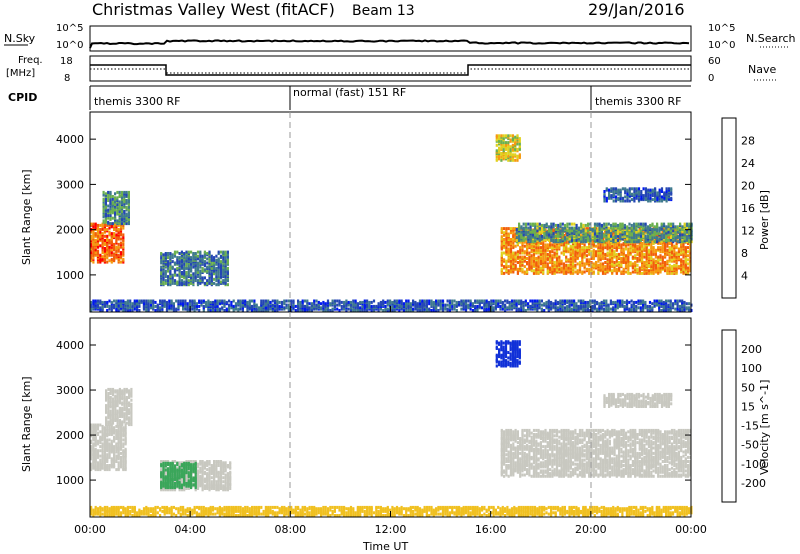  I want to click on cpid-segment-1: themis 3300 RF, so click(137, 101).